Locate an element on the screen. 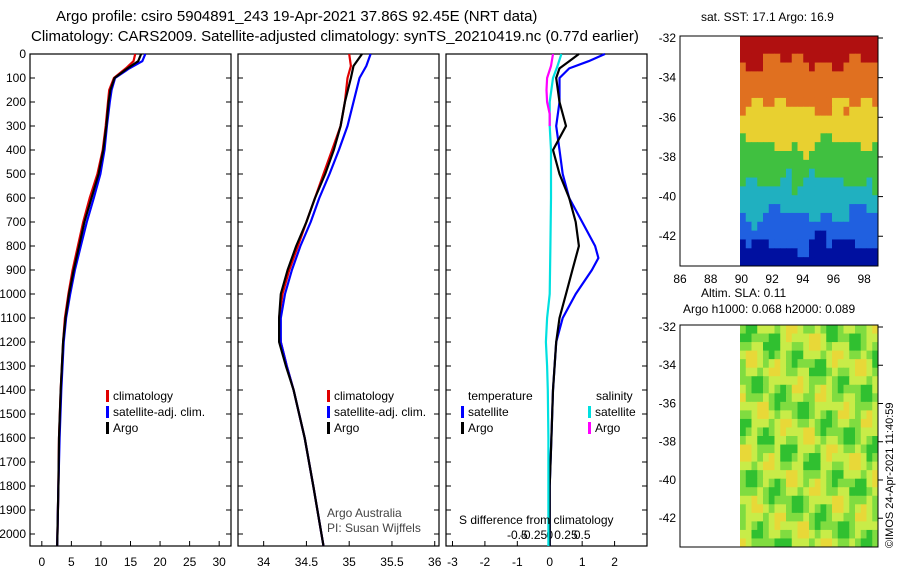 The height and width of the screenshot is (580, 900). s-tick-label: -0.25 is located at coordinates (534, 535).